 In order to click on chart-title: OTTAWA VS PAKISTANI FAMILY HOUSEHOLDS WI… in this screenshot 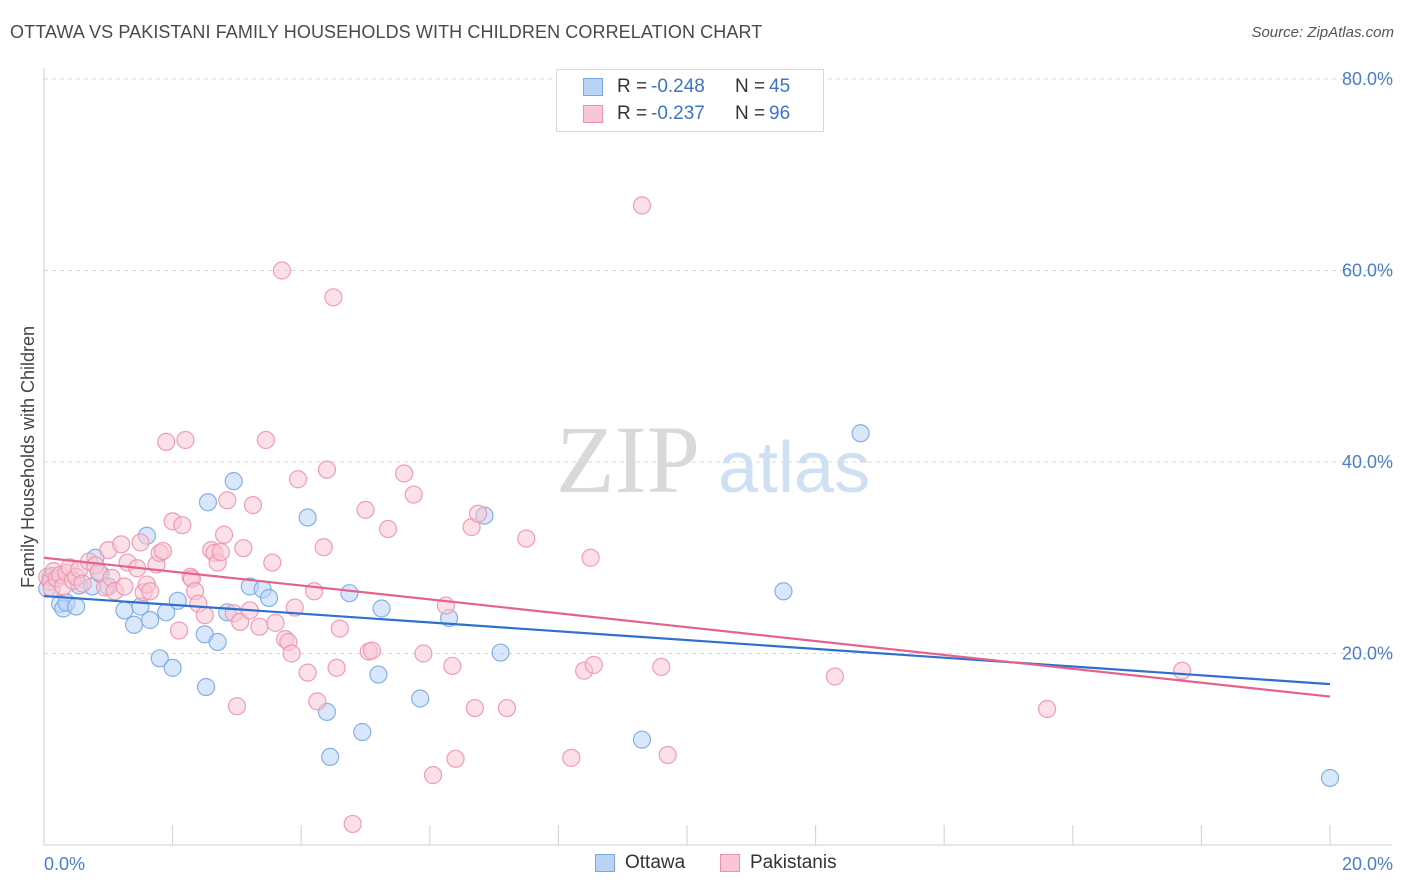, I will do `click(386, 32)`.